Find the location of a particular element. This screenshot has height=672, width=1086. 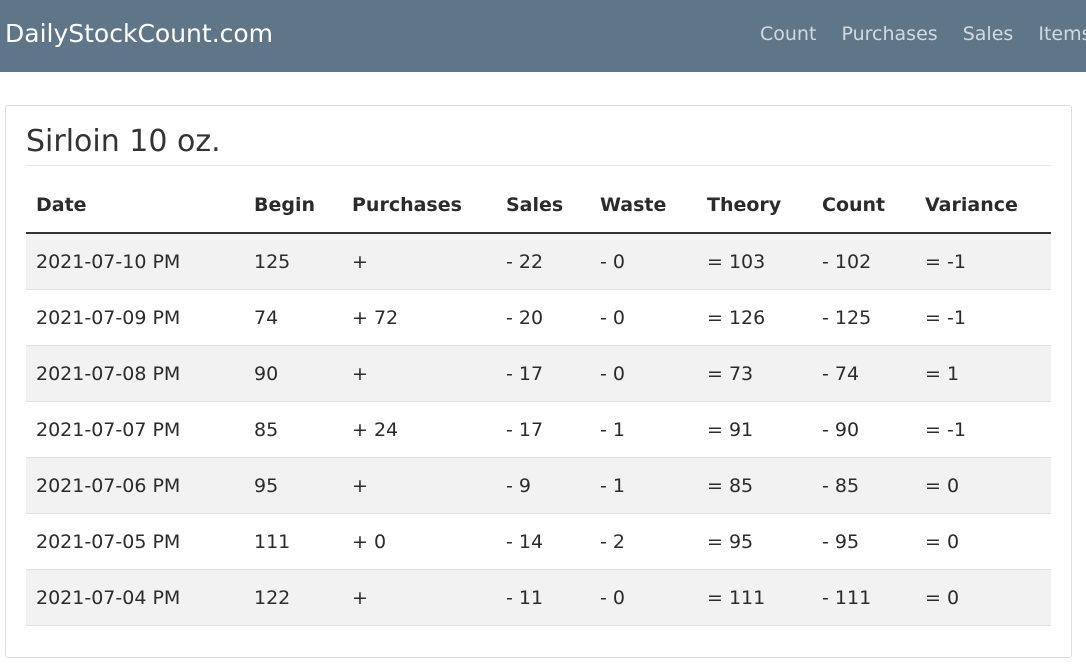

header-theory: Theory is located at coordinates (754, 206).